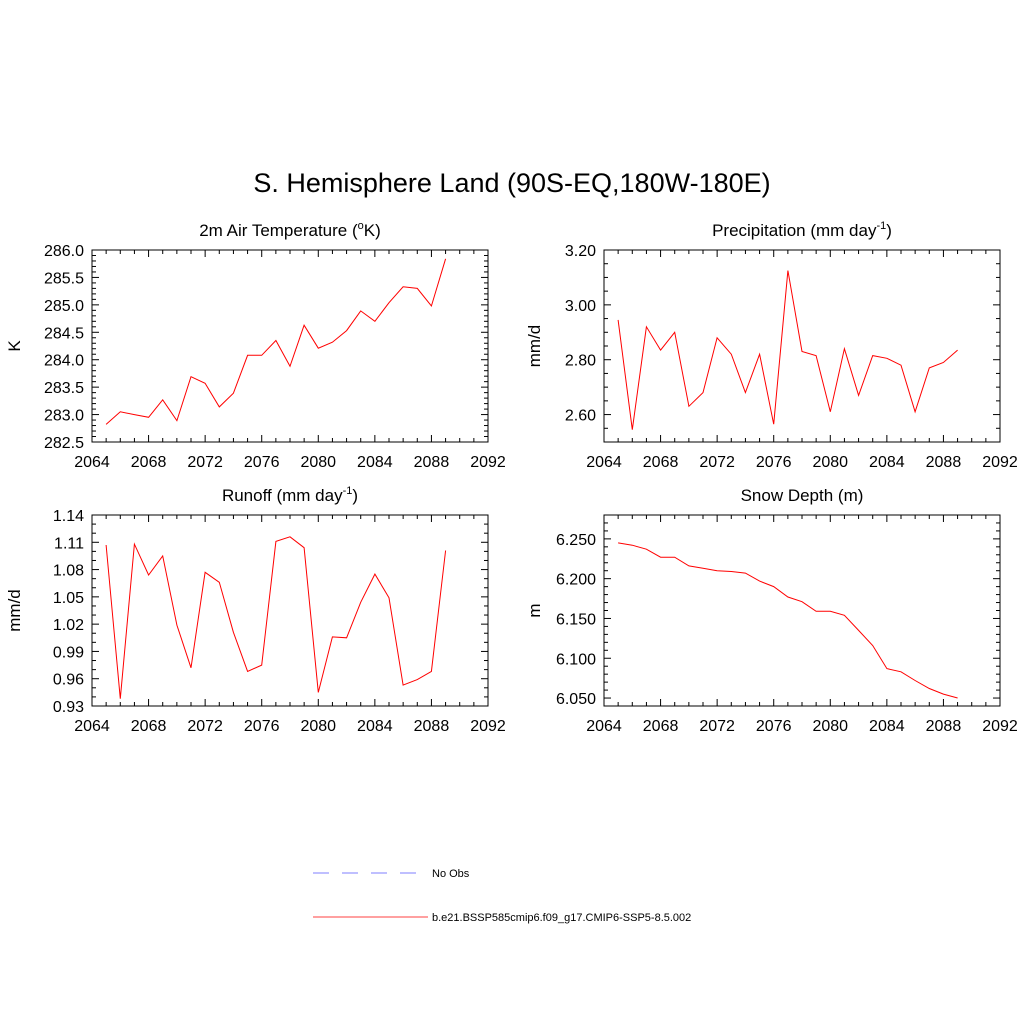 This screenshot has height=1024, width=1024. Describe the element at coordinates (64, 333) in the screenshot. I see `air-temperature-ytick-label: 284.5` at that location.